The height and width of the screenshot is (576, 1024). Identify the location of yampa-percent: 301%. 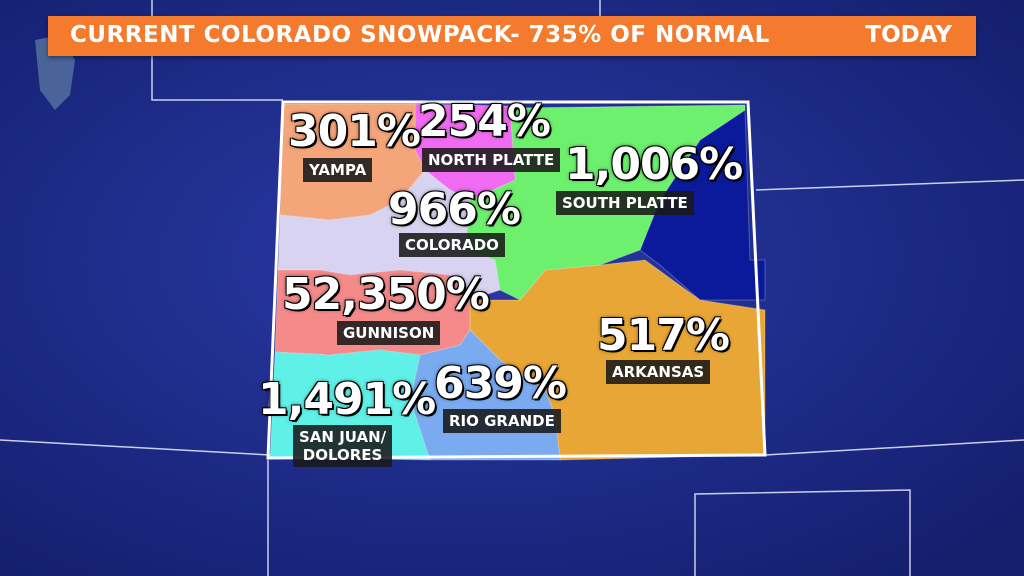
(354, 131).